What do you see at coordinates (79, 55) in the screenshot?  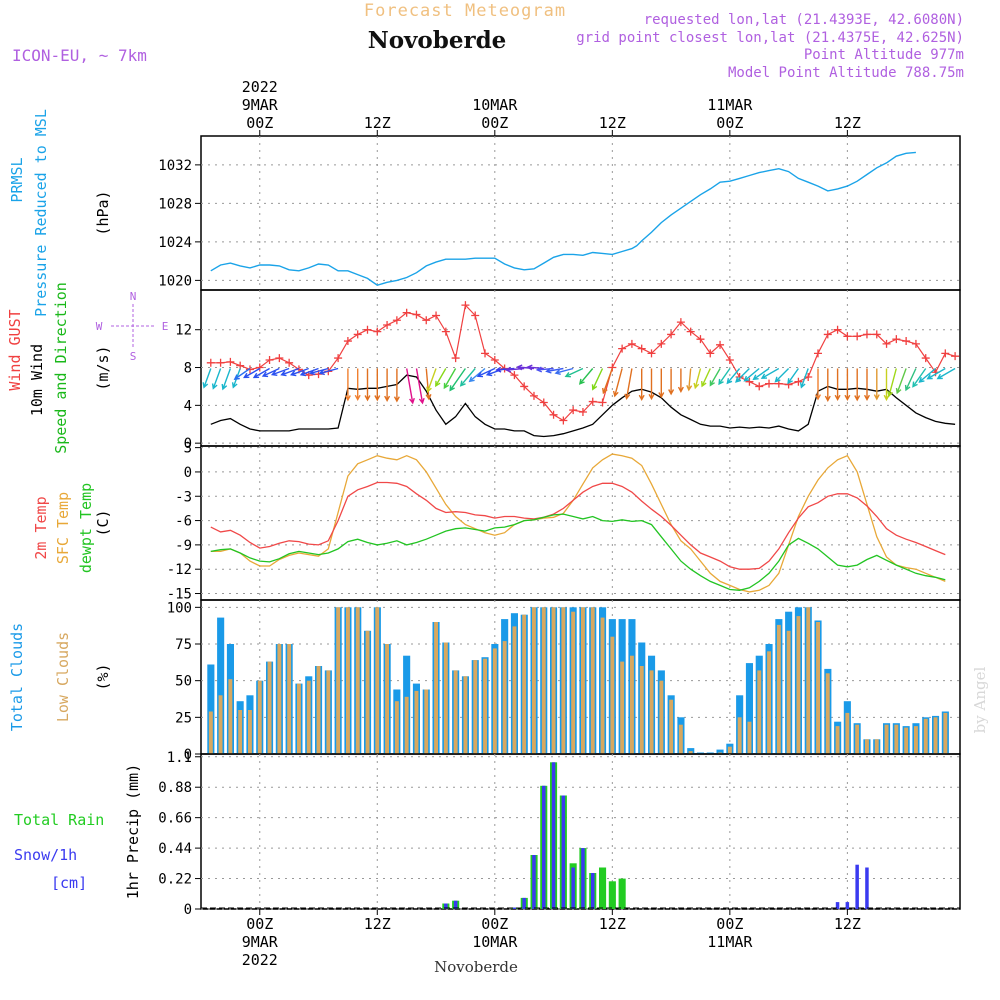 I see `model-label: ICON-EU, ~ 7km` at bounding box center [79, 55].